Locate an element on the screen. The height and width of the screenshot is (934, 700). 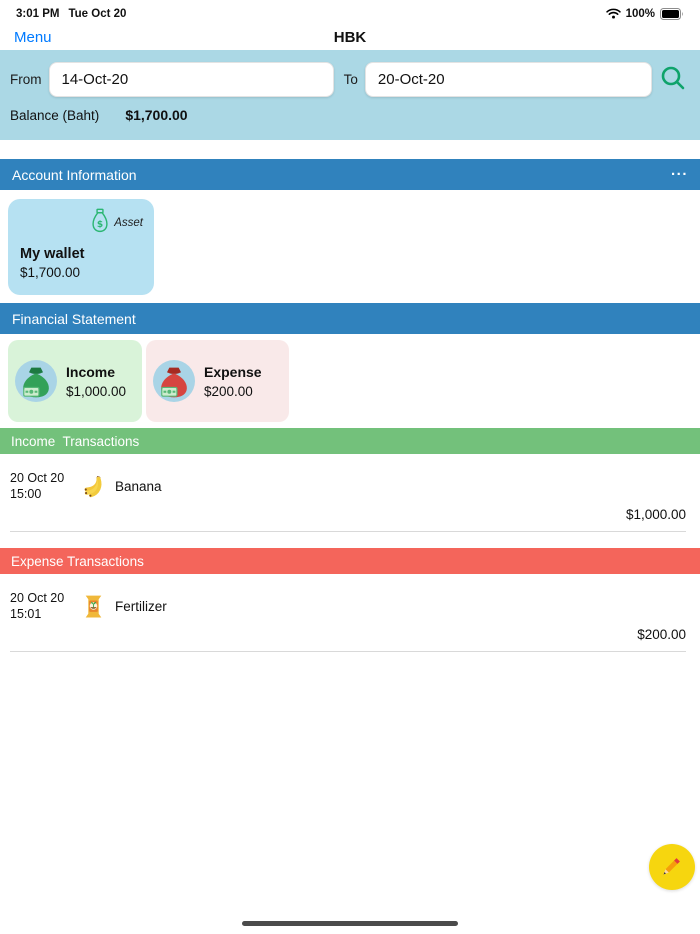
spacer is located at coordinates (350, 149).